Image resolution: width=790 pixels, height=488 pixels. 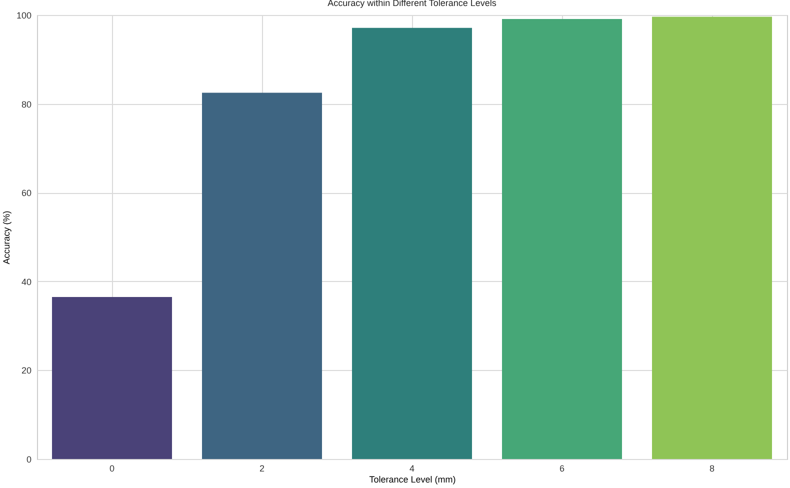 What do you see at coordinates (412, 469) in the screenshot?
I see `x-tick-label: 4` at bounding box center [412, 469].